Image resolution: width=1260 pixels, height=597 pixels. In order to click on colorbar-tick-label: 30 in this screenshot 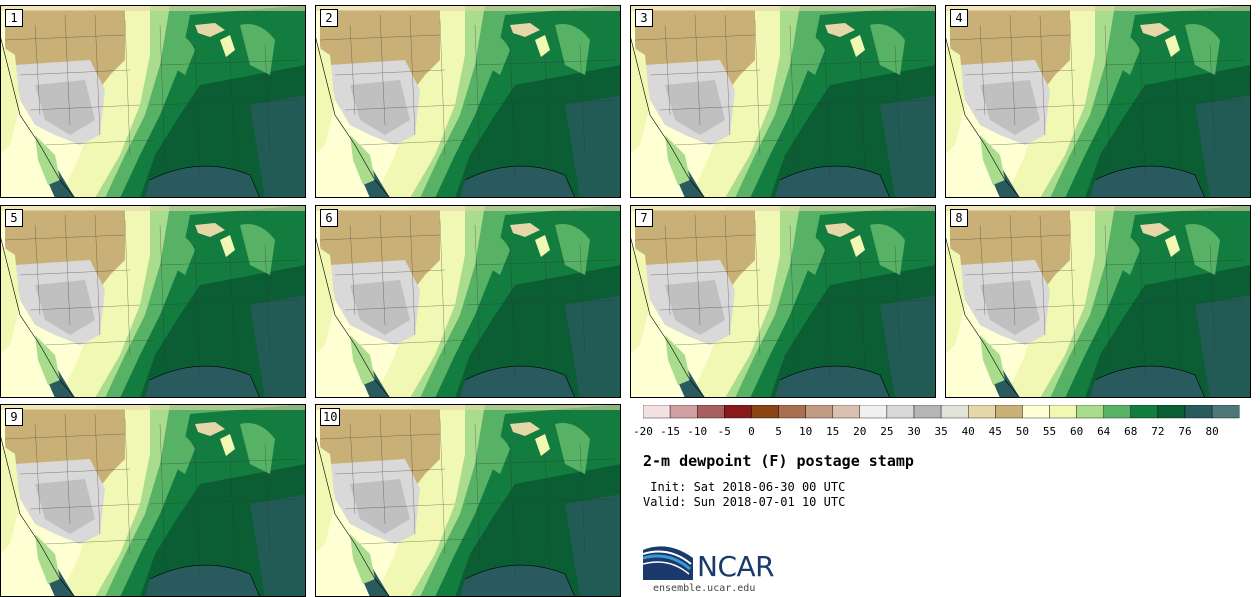, I will do `click(914, 431)`.